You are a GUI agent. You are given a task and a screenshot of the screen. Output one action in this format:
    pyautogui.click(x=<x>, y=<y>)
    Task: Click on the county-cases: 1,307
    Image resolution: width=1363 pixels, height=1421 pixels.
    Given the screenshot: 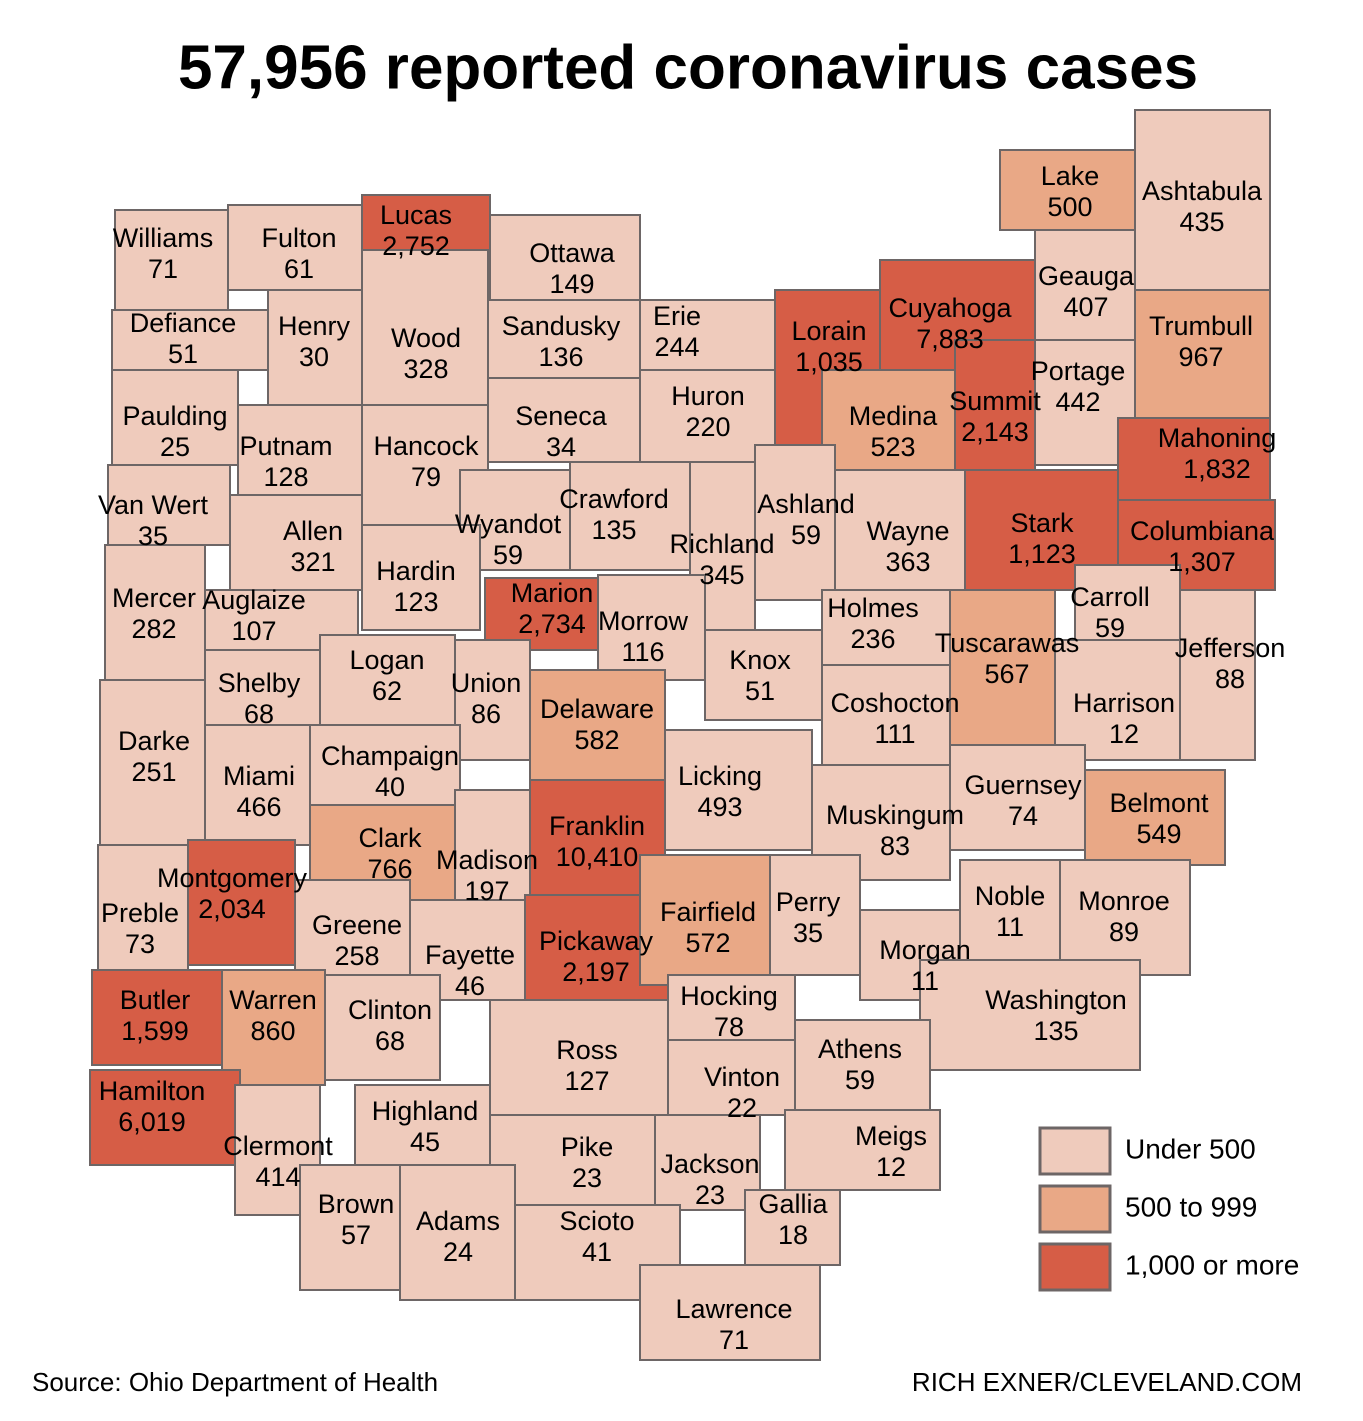 What is the action you would take?
    pyautogui.click(x=1202, y=562)
    